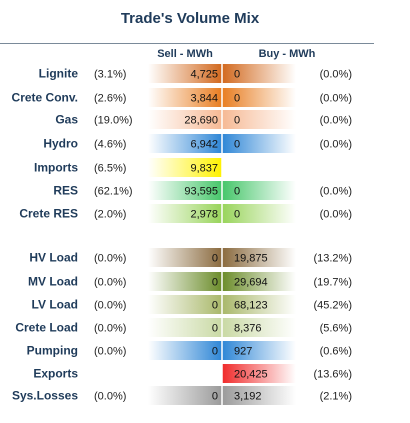 The image size is (410, 423). I want to click on buy-bar-crete-load, so click(259, 327).